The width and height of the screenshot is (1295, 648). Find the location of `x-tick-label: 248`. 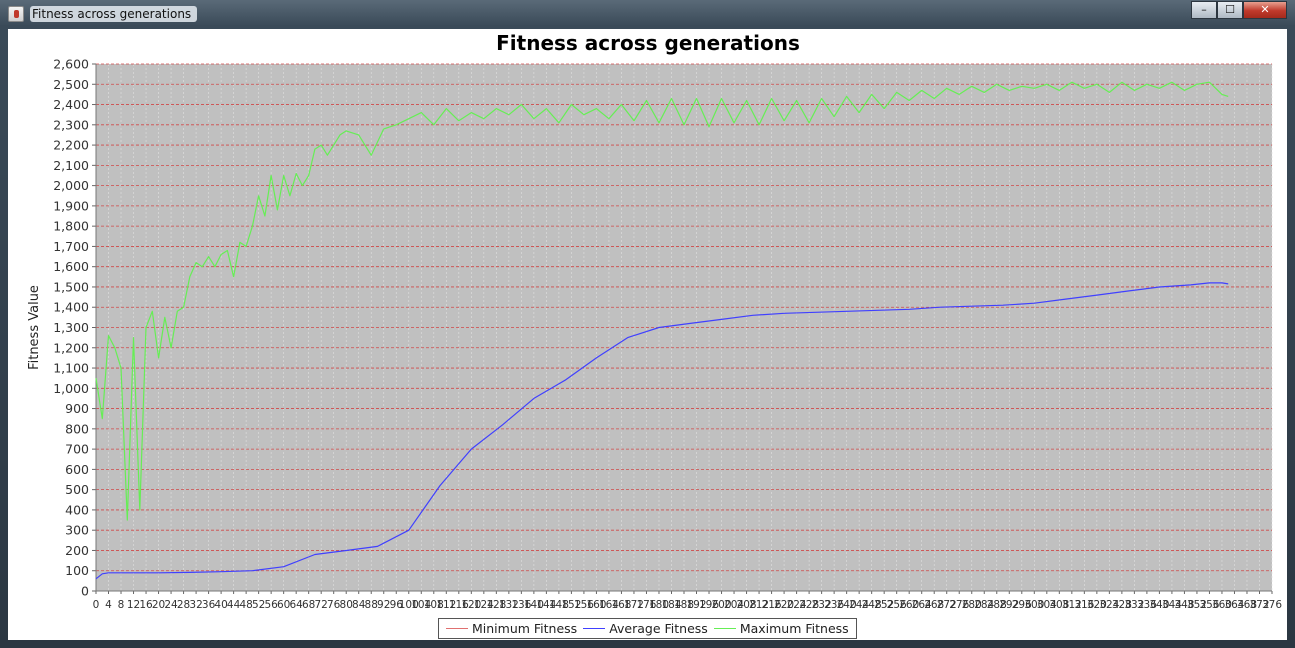

x-tick-label: 248 is located at coordinates (872, 605).